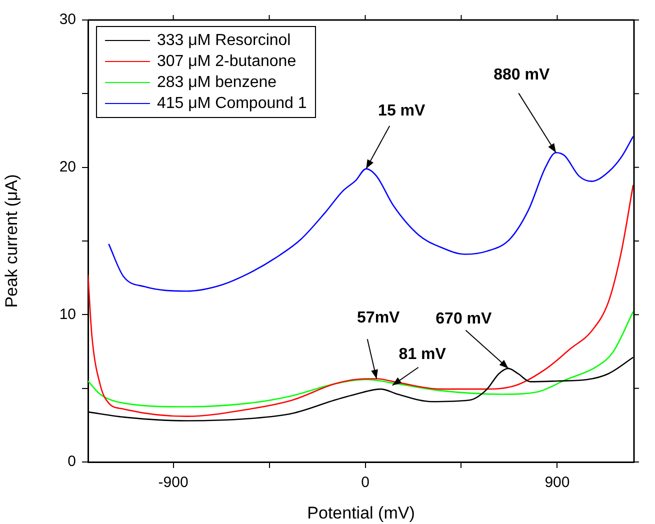 This screenshot has height=524, width=655. What do you see at coordinates (464, 319) in the screenshot?
I see `annotation: 670 mV` at bounding box center [464, 319].